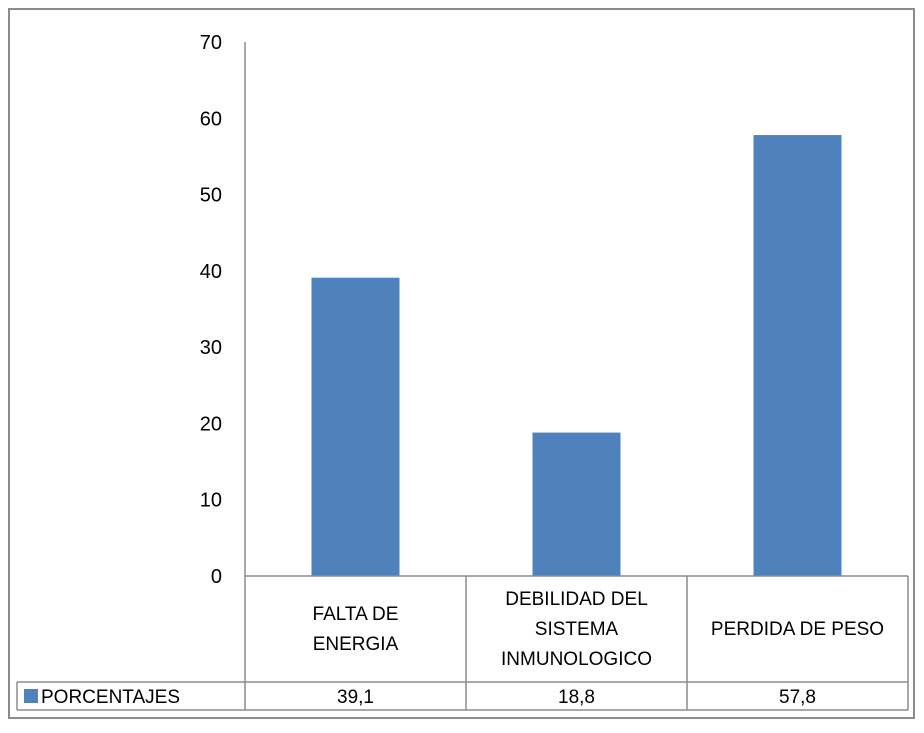 Image resolution: width=924 pixels, height=733 pixels. What do you see at coordinates (211, 196) in the screenshot?
I see `y-tick-label-50: 50` at bounding box center [211, 196].